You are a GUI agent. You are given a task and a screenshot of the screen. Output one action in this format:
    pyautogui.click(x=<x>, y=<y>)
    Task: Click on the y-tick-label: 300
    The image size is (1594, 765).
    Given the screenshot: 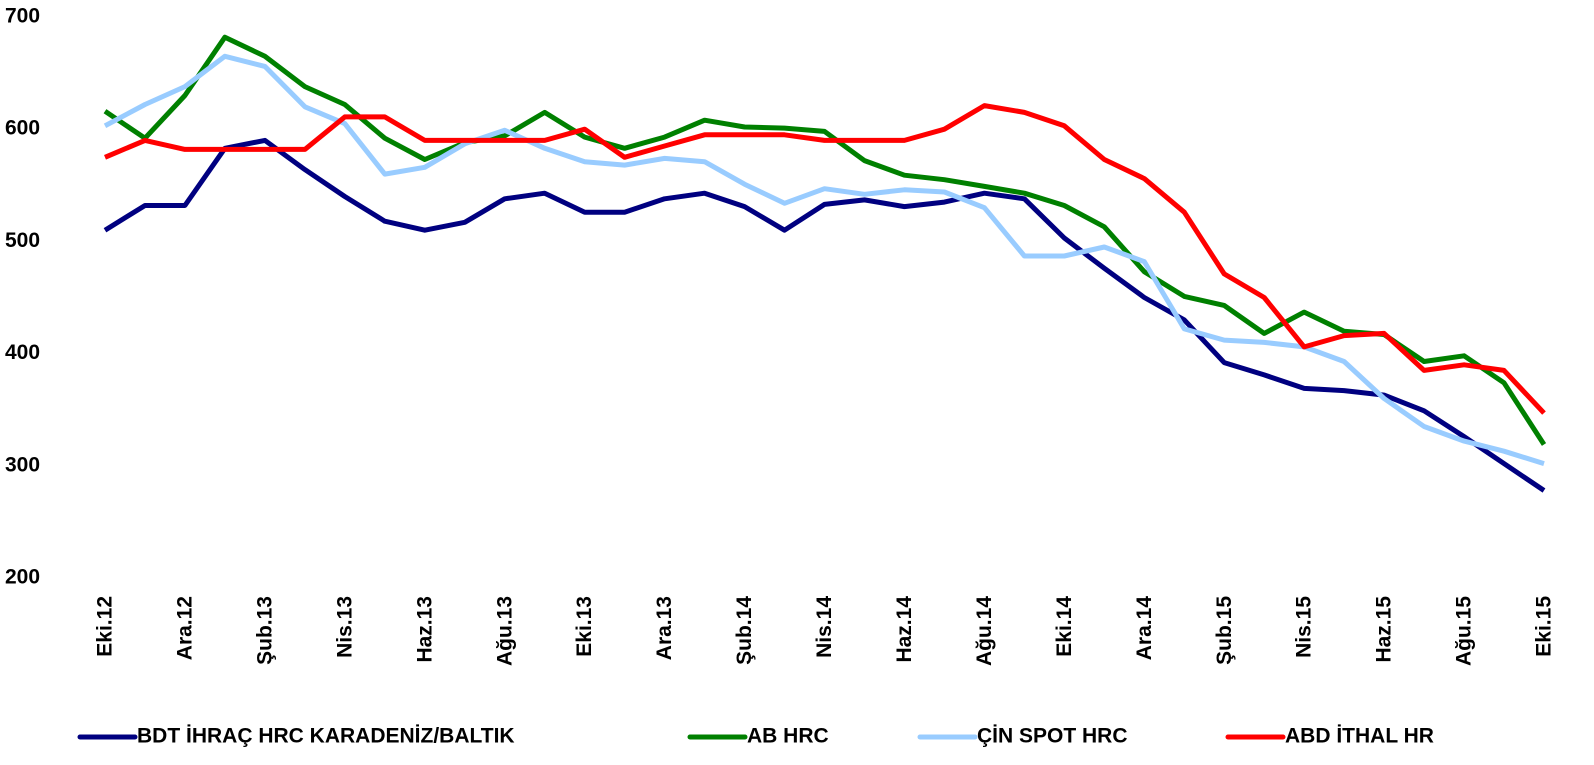 What is the action you would take?
    pyautogui.click(x=22, y=464)
    